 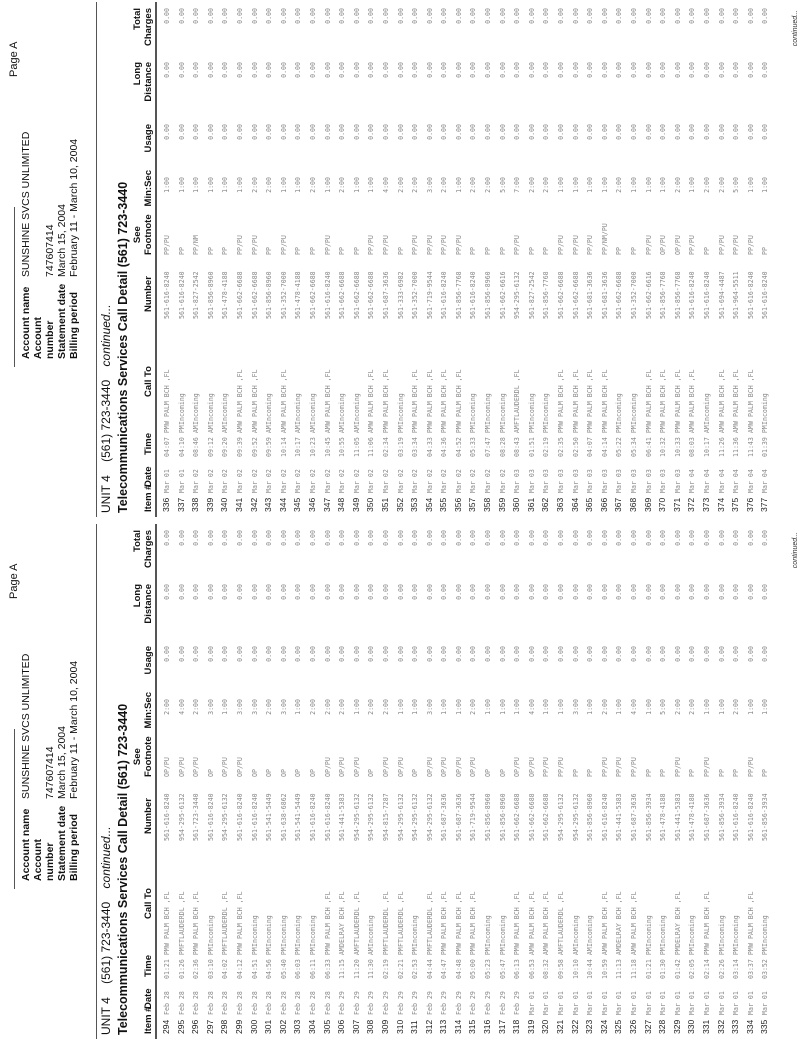 What do you see at coordinates (765, 817) in the screenshot?
I see `cell-number: 561-856-3934` at bounding box center [765, 817].